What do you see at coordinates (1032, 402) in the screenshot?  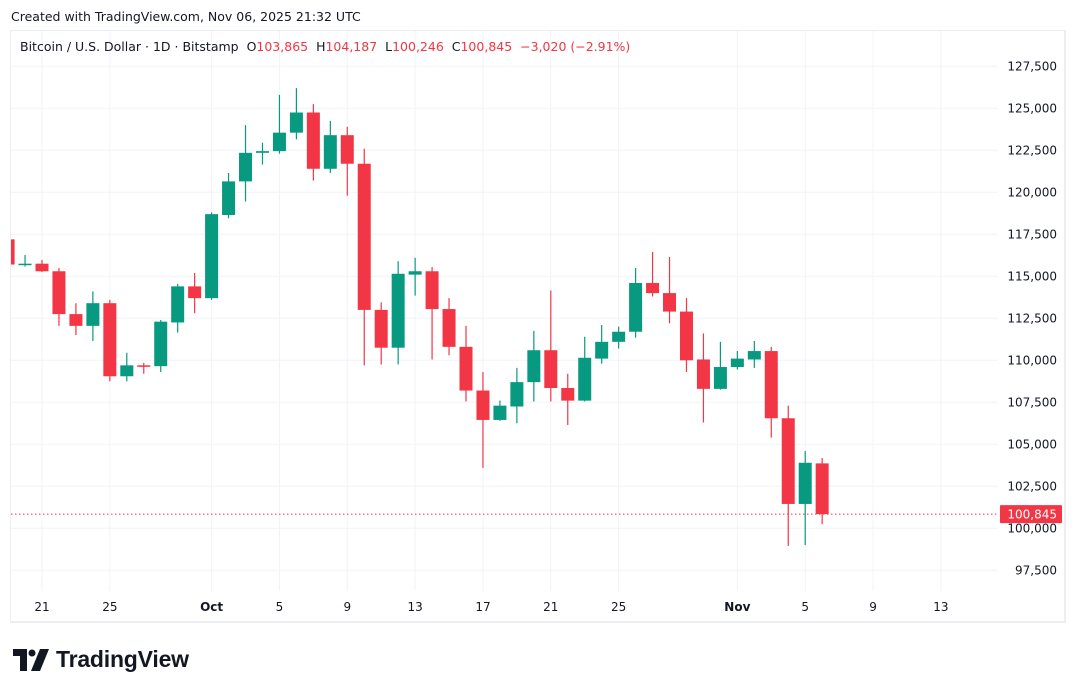 I see `y-tick-label: 107,500` at bounding box center [1032, 402].